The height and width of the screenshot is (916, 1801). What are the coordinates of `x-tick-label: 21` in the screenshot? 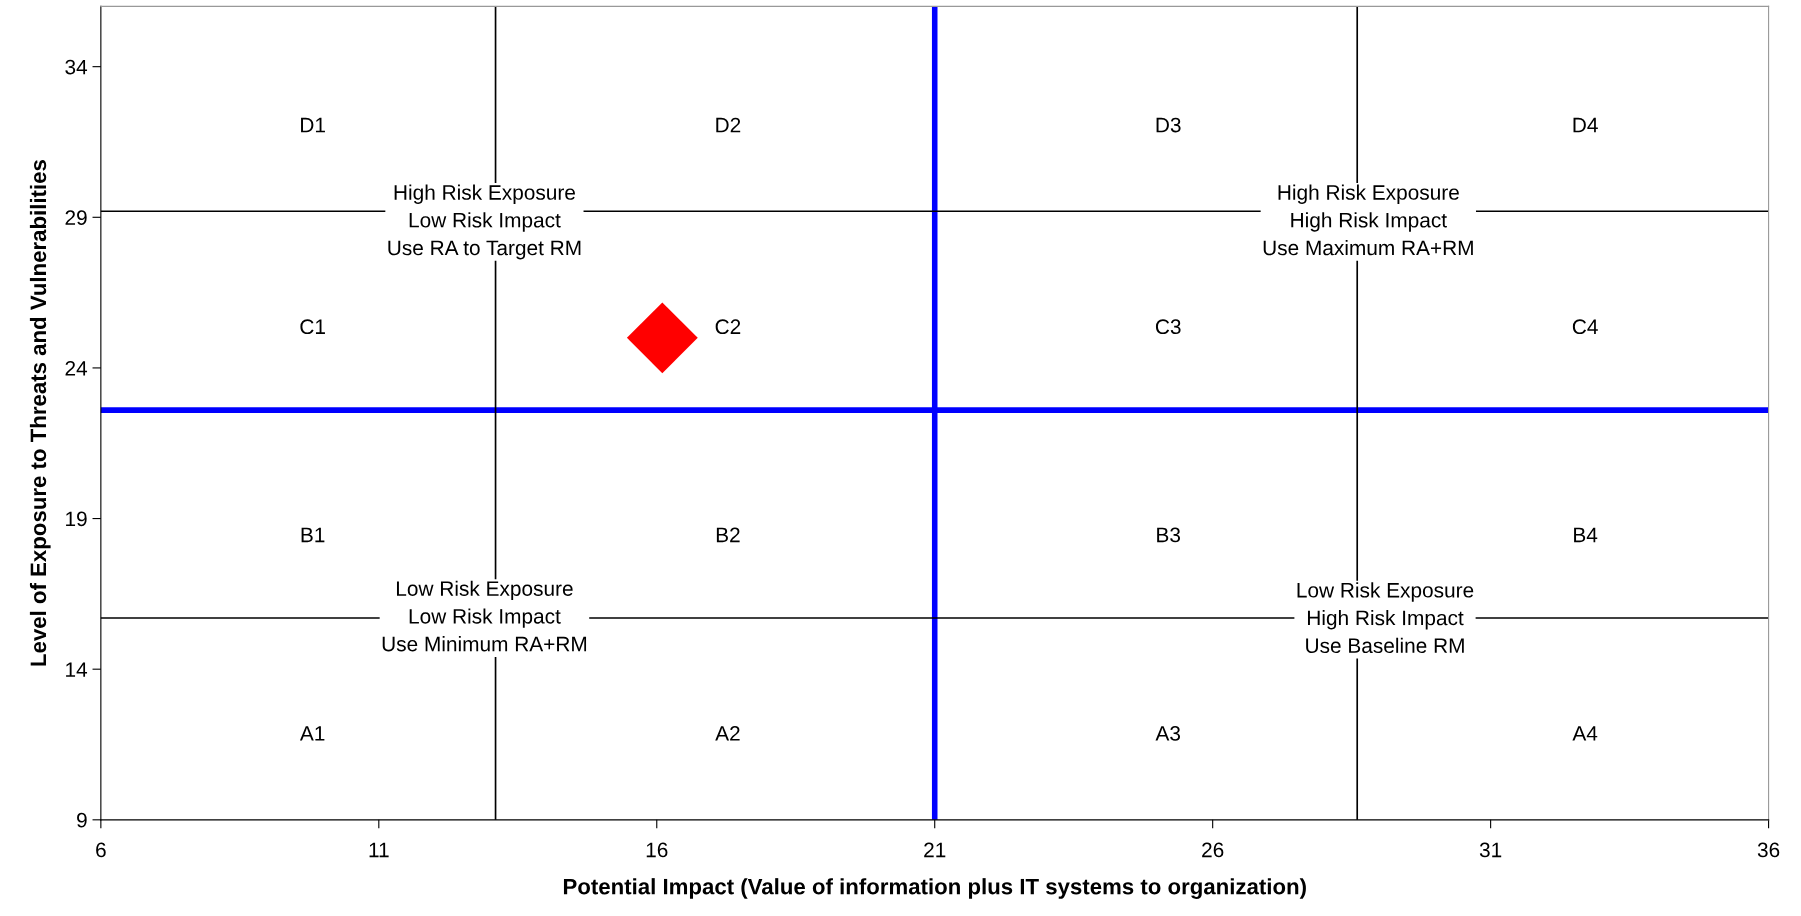 It's located at (935, 850).